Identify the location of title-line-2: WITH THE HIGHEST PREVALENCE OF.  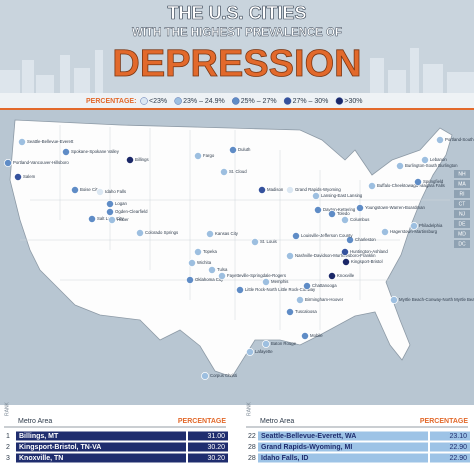
(237, 33).